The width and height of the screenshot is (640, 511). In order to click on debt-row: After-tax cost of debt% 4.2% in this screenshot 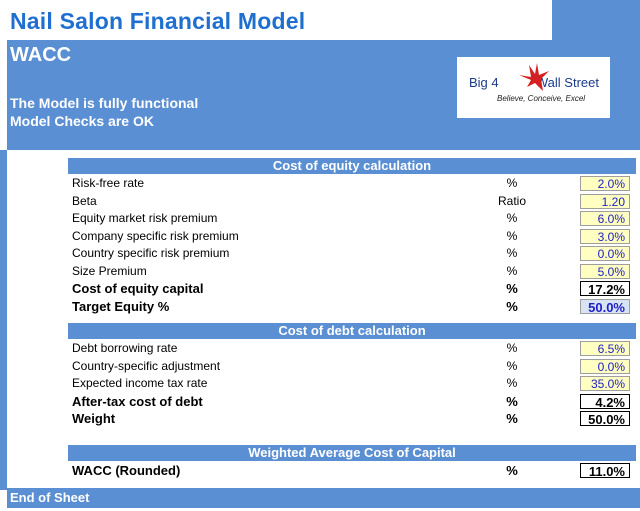, I will do `click(352, 401)`.